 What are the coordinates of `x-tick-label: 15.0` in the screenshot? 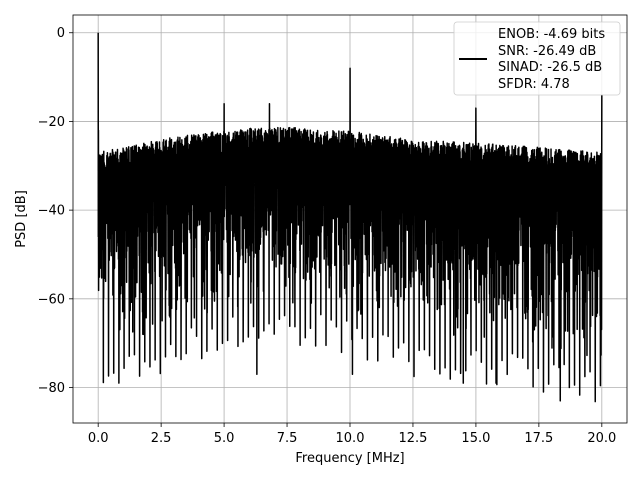 It's located at (475, 438).